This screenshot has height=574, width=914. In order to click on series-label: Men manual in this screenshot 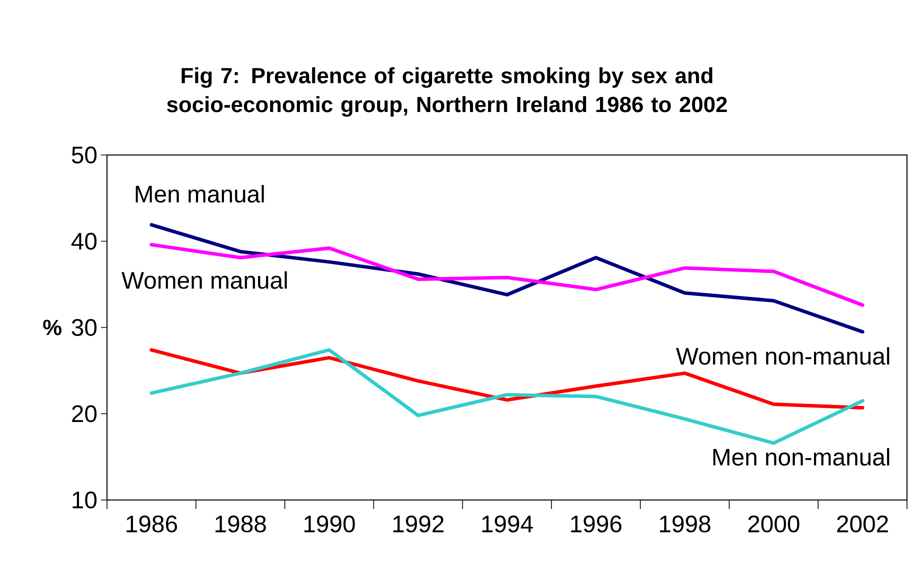, I will do `click(200, 194)`.